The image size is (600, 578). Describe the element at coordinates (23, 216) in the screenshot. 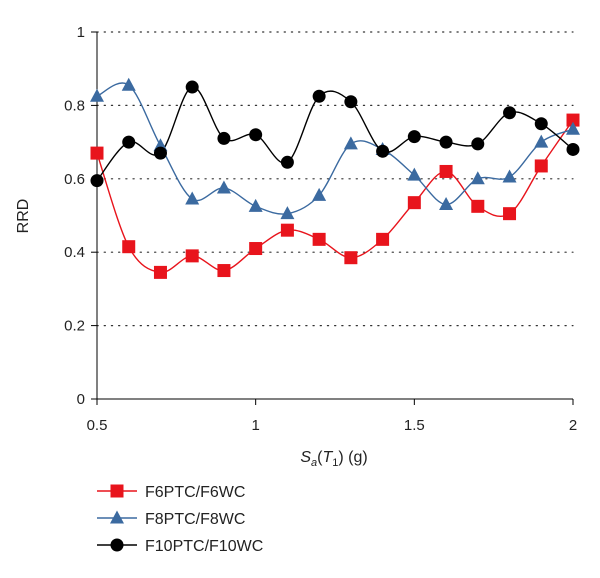

I see `y-axis-title: RRD` at that location.